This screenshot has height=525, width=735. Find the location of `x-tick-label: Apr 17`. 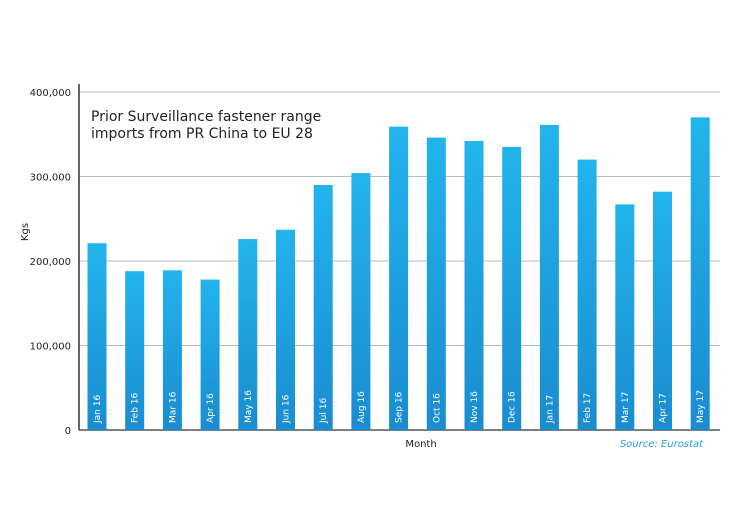

x-tick-label: Apr 17 is located at coordinates (664, 408).